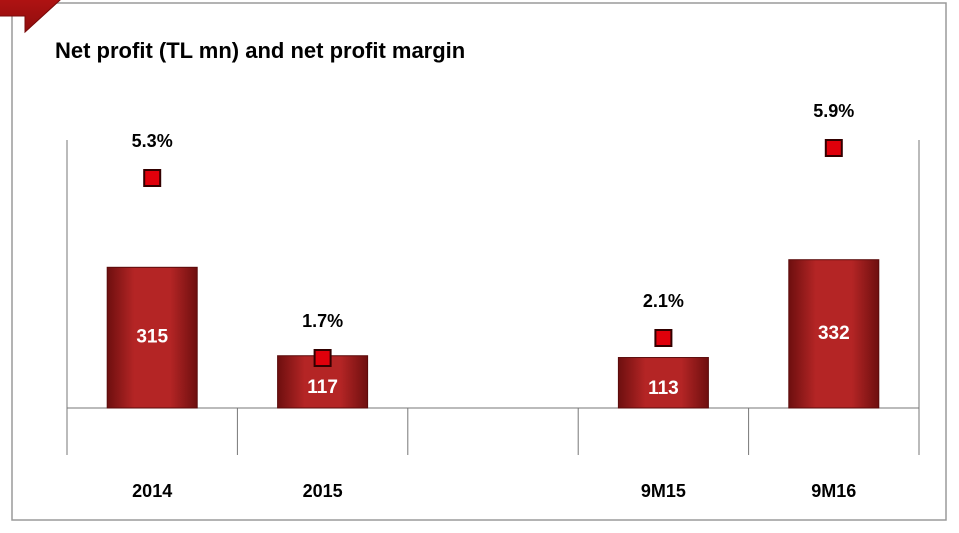 The height and width of the screenshot is (533, 959). What do you see at coordinates (322, 321) in the screenshot?
I see `margin-label: 1.7%` at bounding box center [322, 321].